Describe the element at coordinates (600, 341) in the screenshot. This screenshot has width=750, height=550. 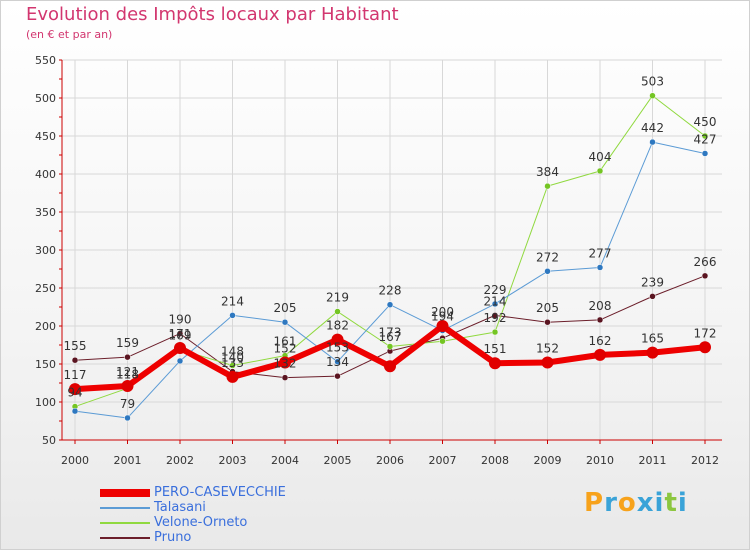
I see `data-label-pero-casevecchie: 162` at that location.